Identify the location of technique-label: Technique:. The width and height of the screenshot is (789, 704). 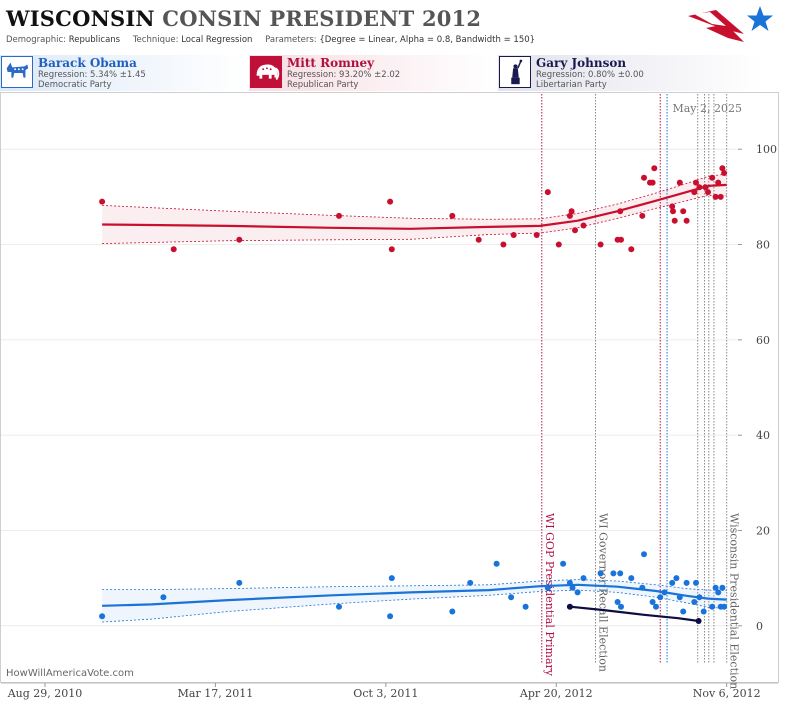
(155, 40).